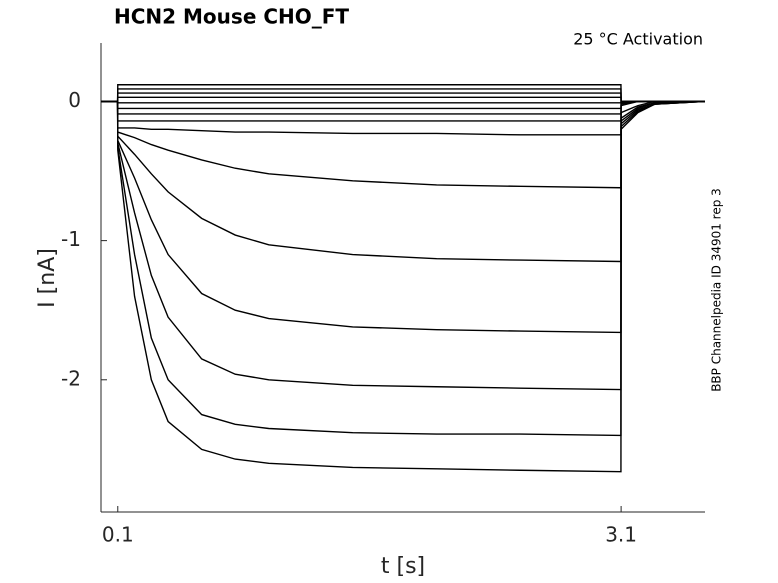 Image resolution: width=778 pixels, height=583 pixels. Describe the element at coordinates (71, 378) in the screenshot. I see `y-tick-label: -2` at that location.